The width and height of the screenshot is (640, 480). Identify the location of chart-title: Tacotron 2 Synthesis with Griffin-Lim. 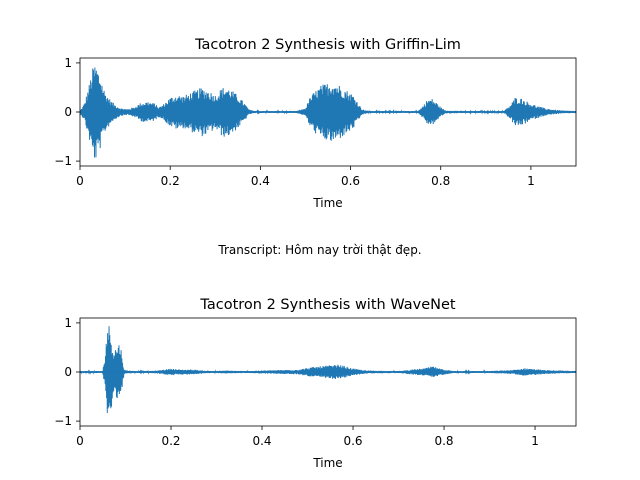
(327, 45).